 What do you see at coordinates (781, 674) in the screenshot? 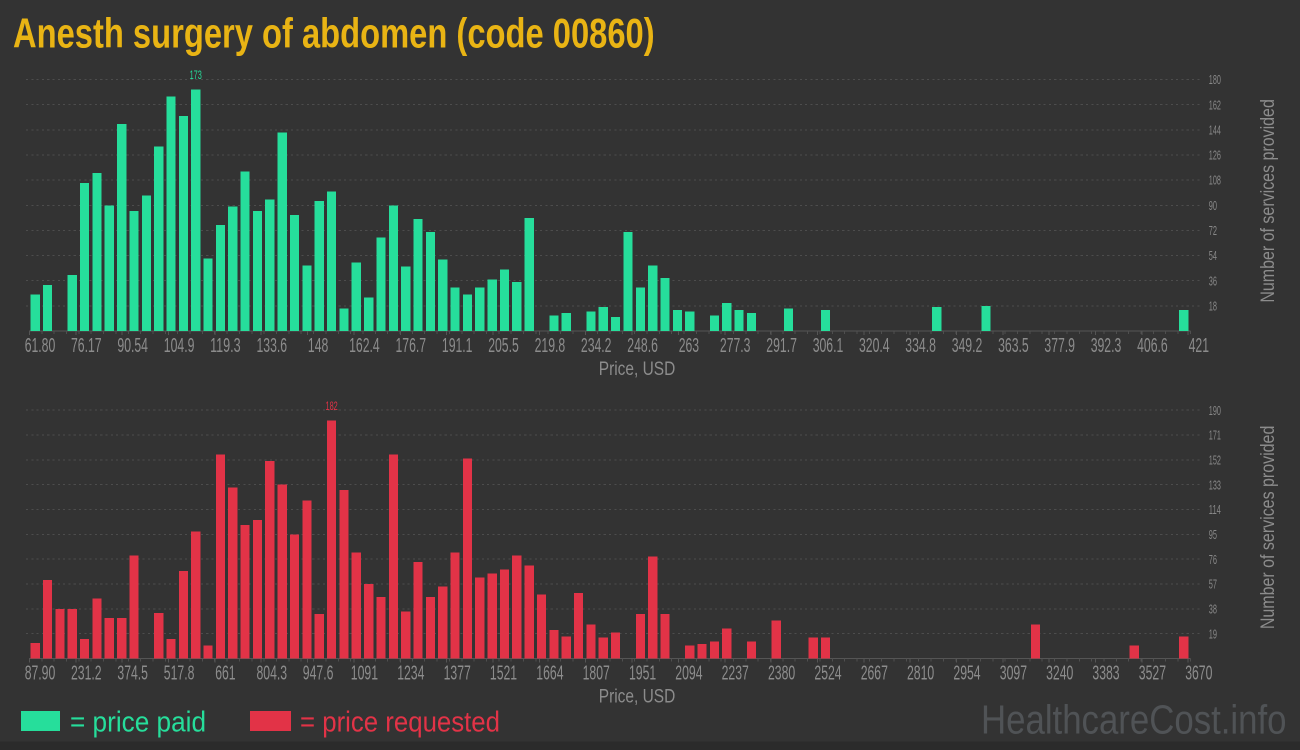
I see `svg-text: 2380` at bounding box center [781, 674].